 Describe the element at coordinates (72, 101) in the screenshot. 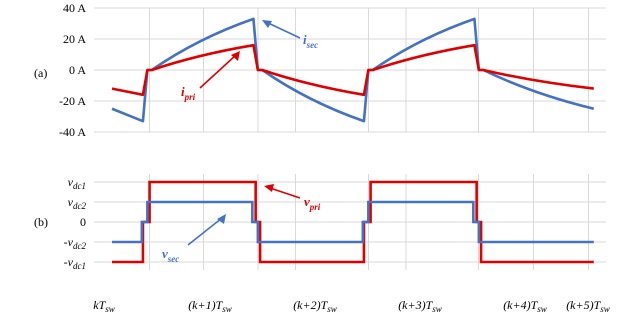

I see `panel-a-y-tick: -20 A` at that location.